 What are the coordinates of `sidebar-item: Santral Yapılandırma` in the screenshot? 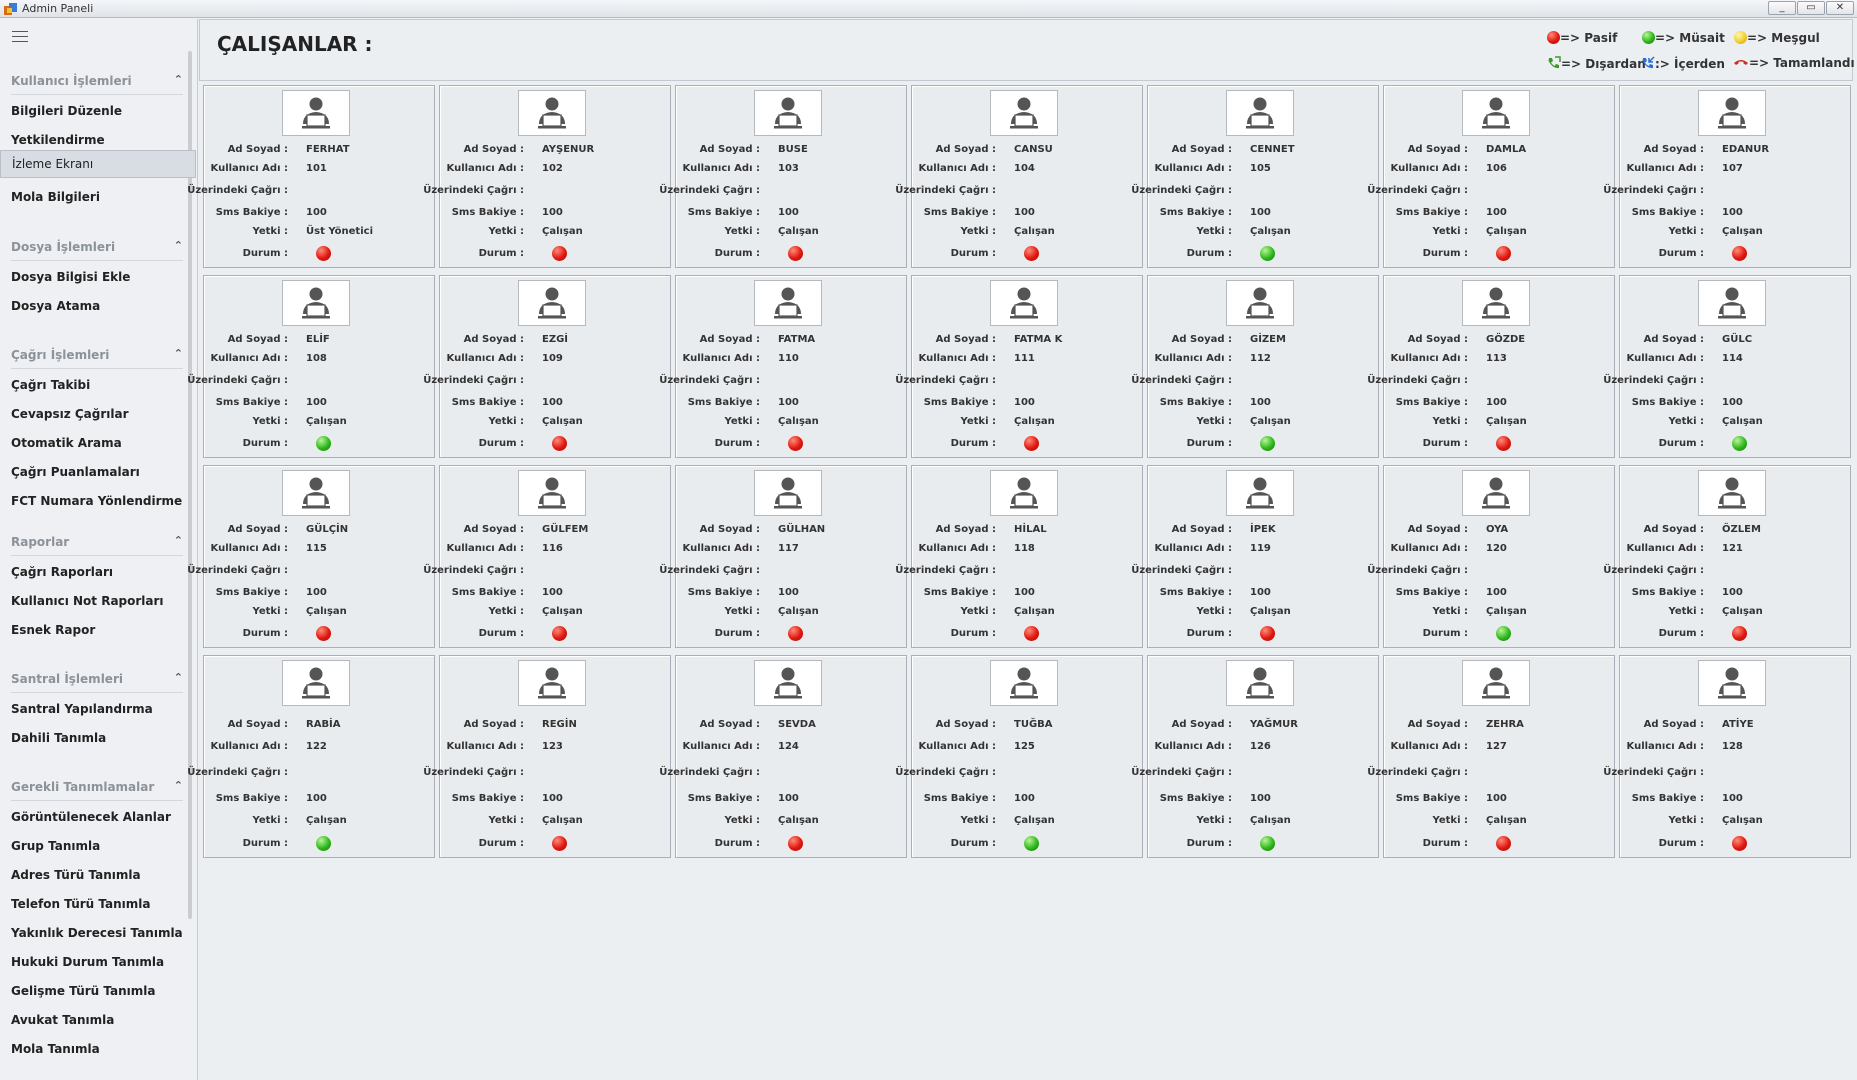 It's located at (82, 709).